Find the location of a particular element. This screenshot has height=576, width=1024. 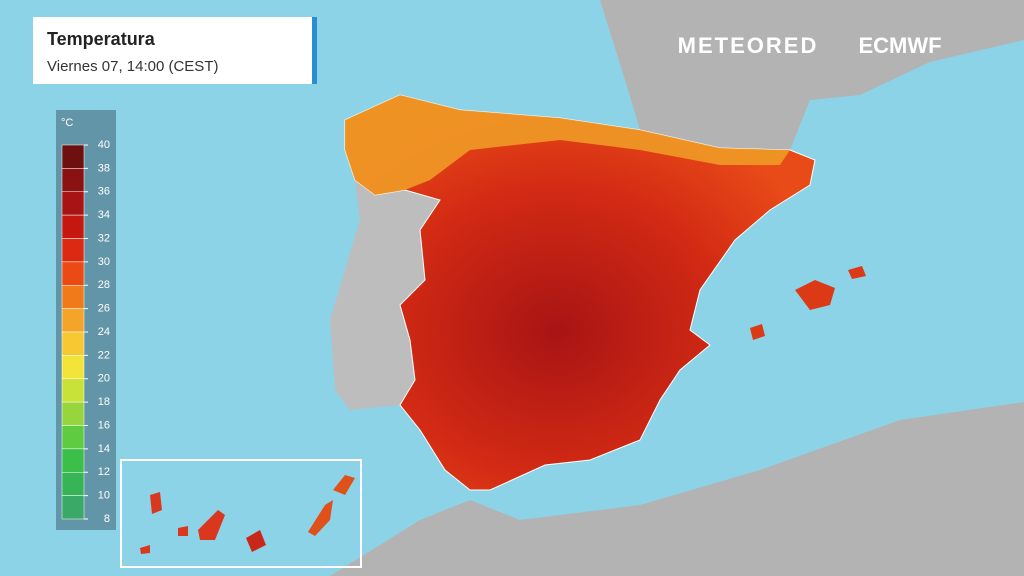

inset-frame is located at coordinates (241, 513).